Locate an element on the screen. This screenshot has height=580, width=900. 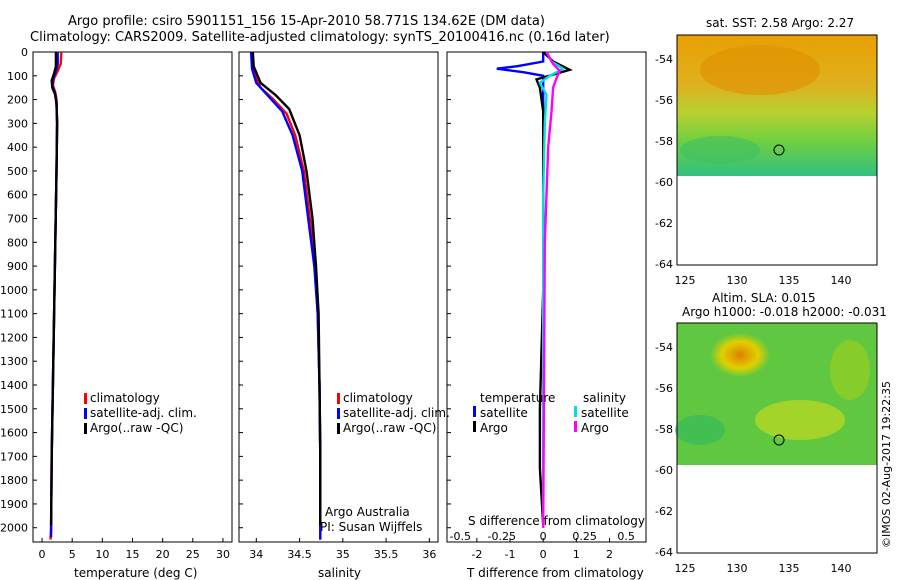
depth-tick-label: 100 is located at coordinates (17, 76).